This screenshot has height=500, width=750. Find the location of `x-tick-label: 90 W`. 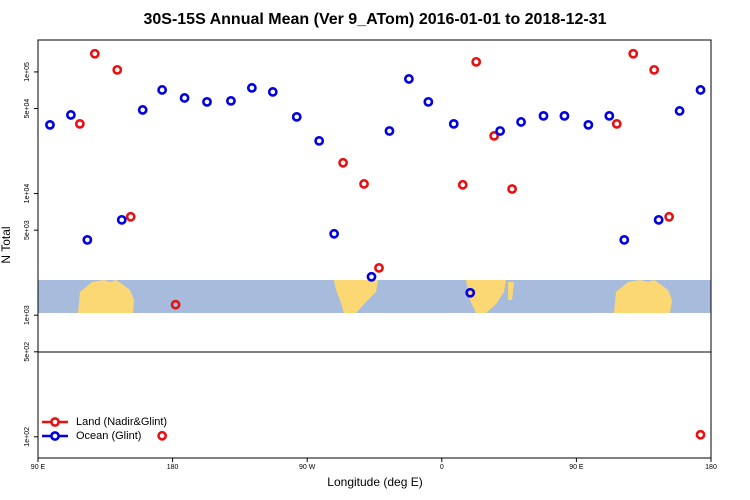

x-tick-label: 90 W is located at coordinates (307, 467).